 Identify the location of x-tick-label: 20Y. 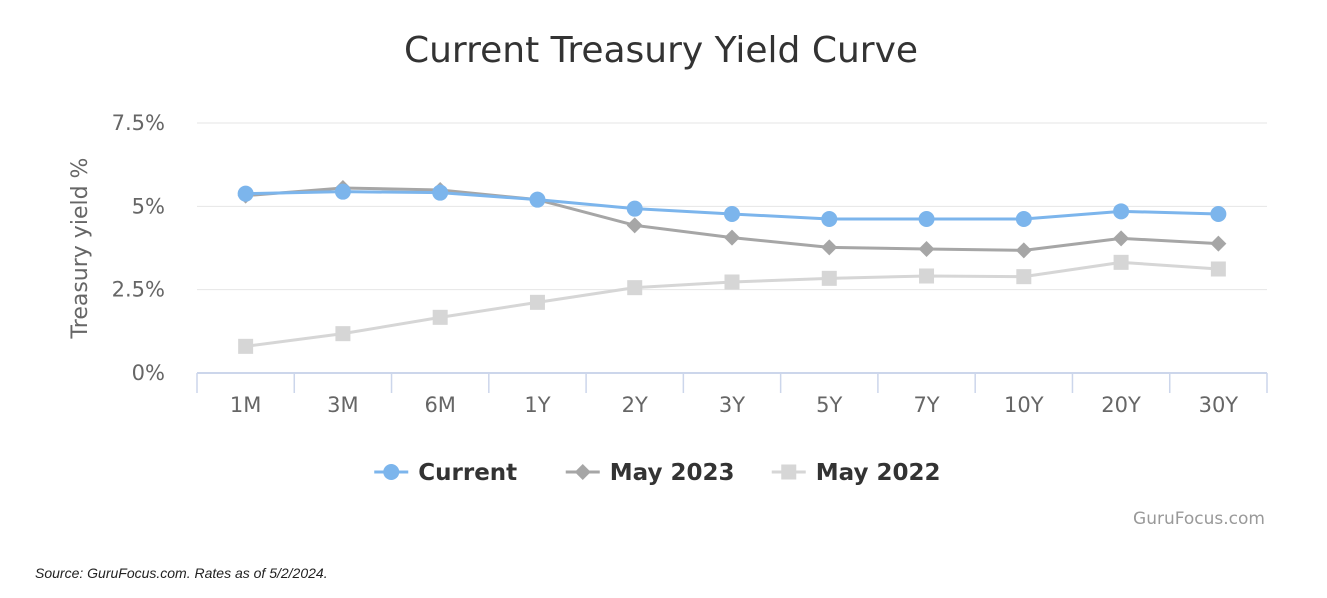
(1121, 405).